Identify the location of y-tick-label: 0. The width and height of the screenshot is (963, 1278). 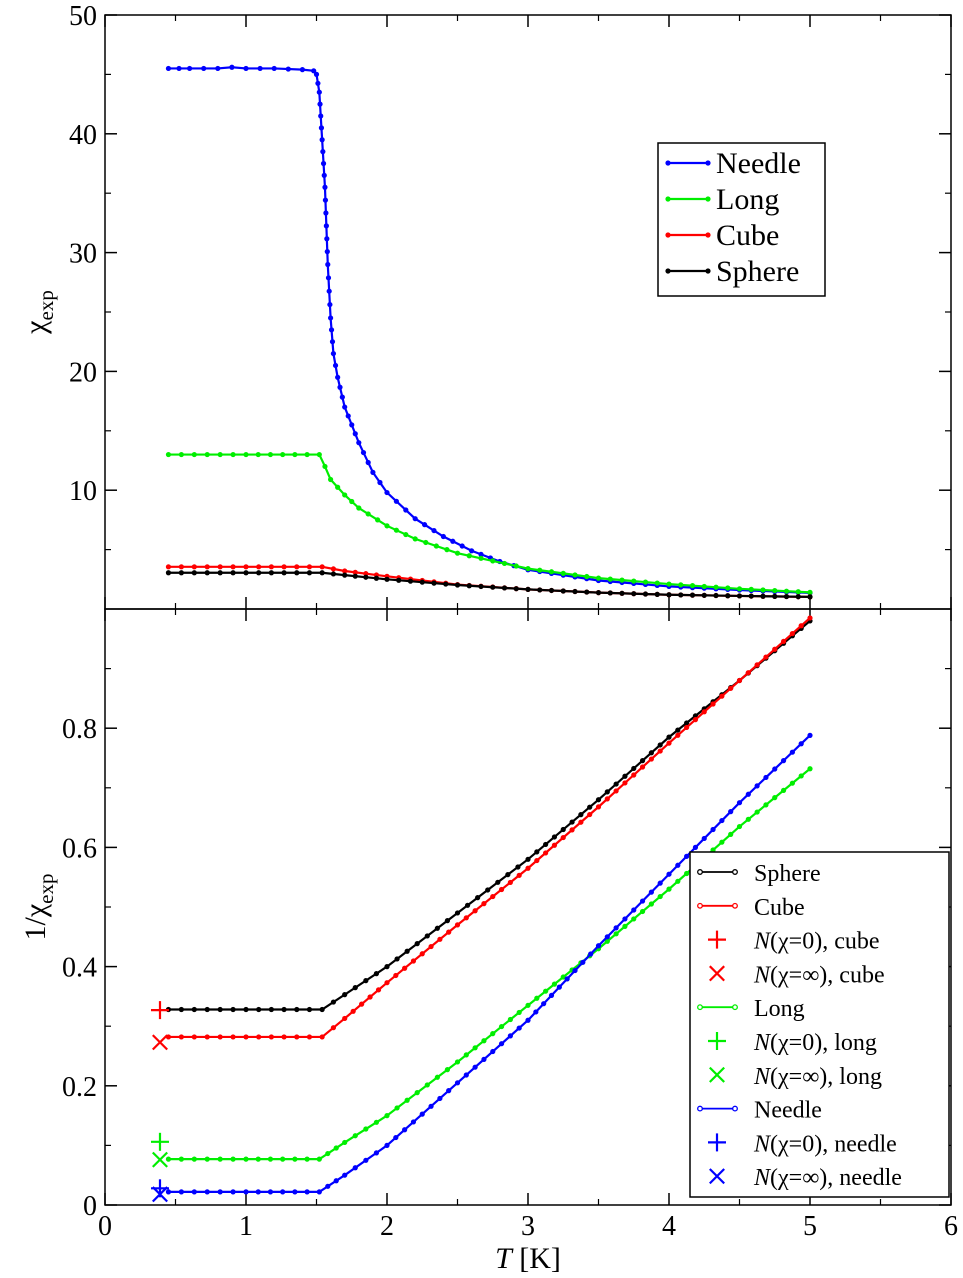
(90, 1206).